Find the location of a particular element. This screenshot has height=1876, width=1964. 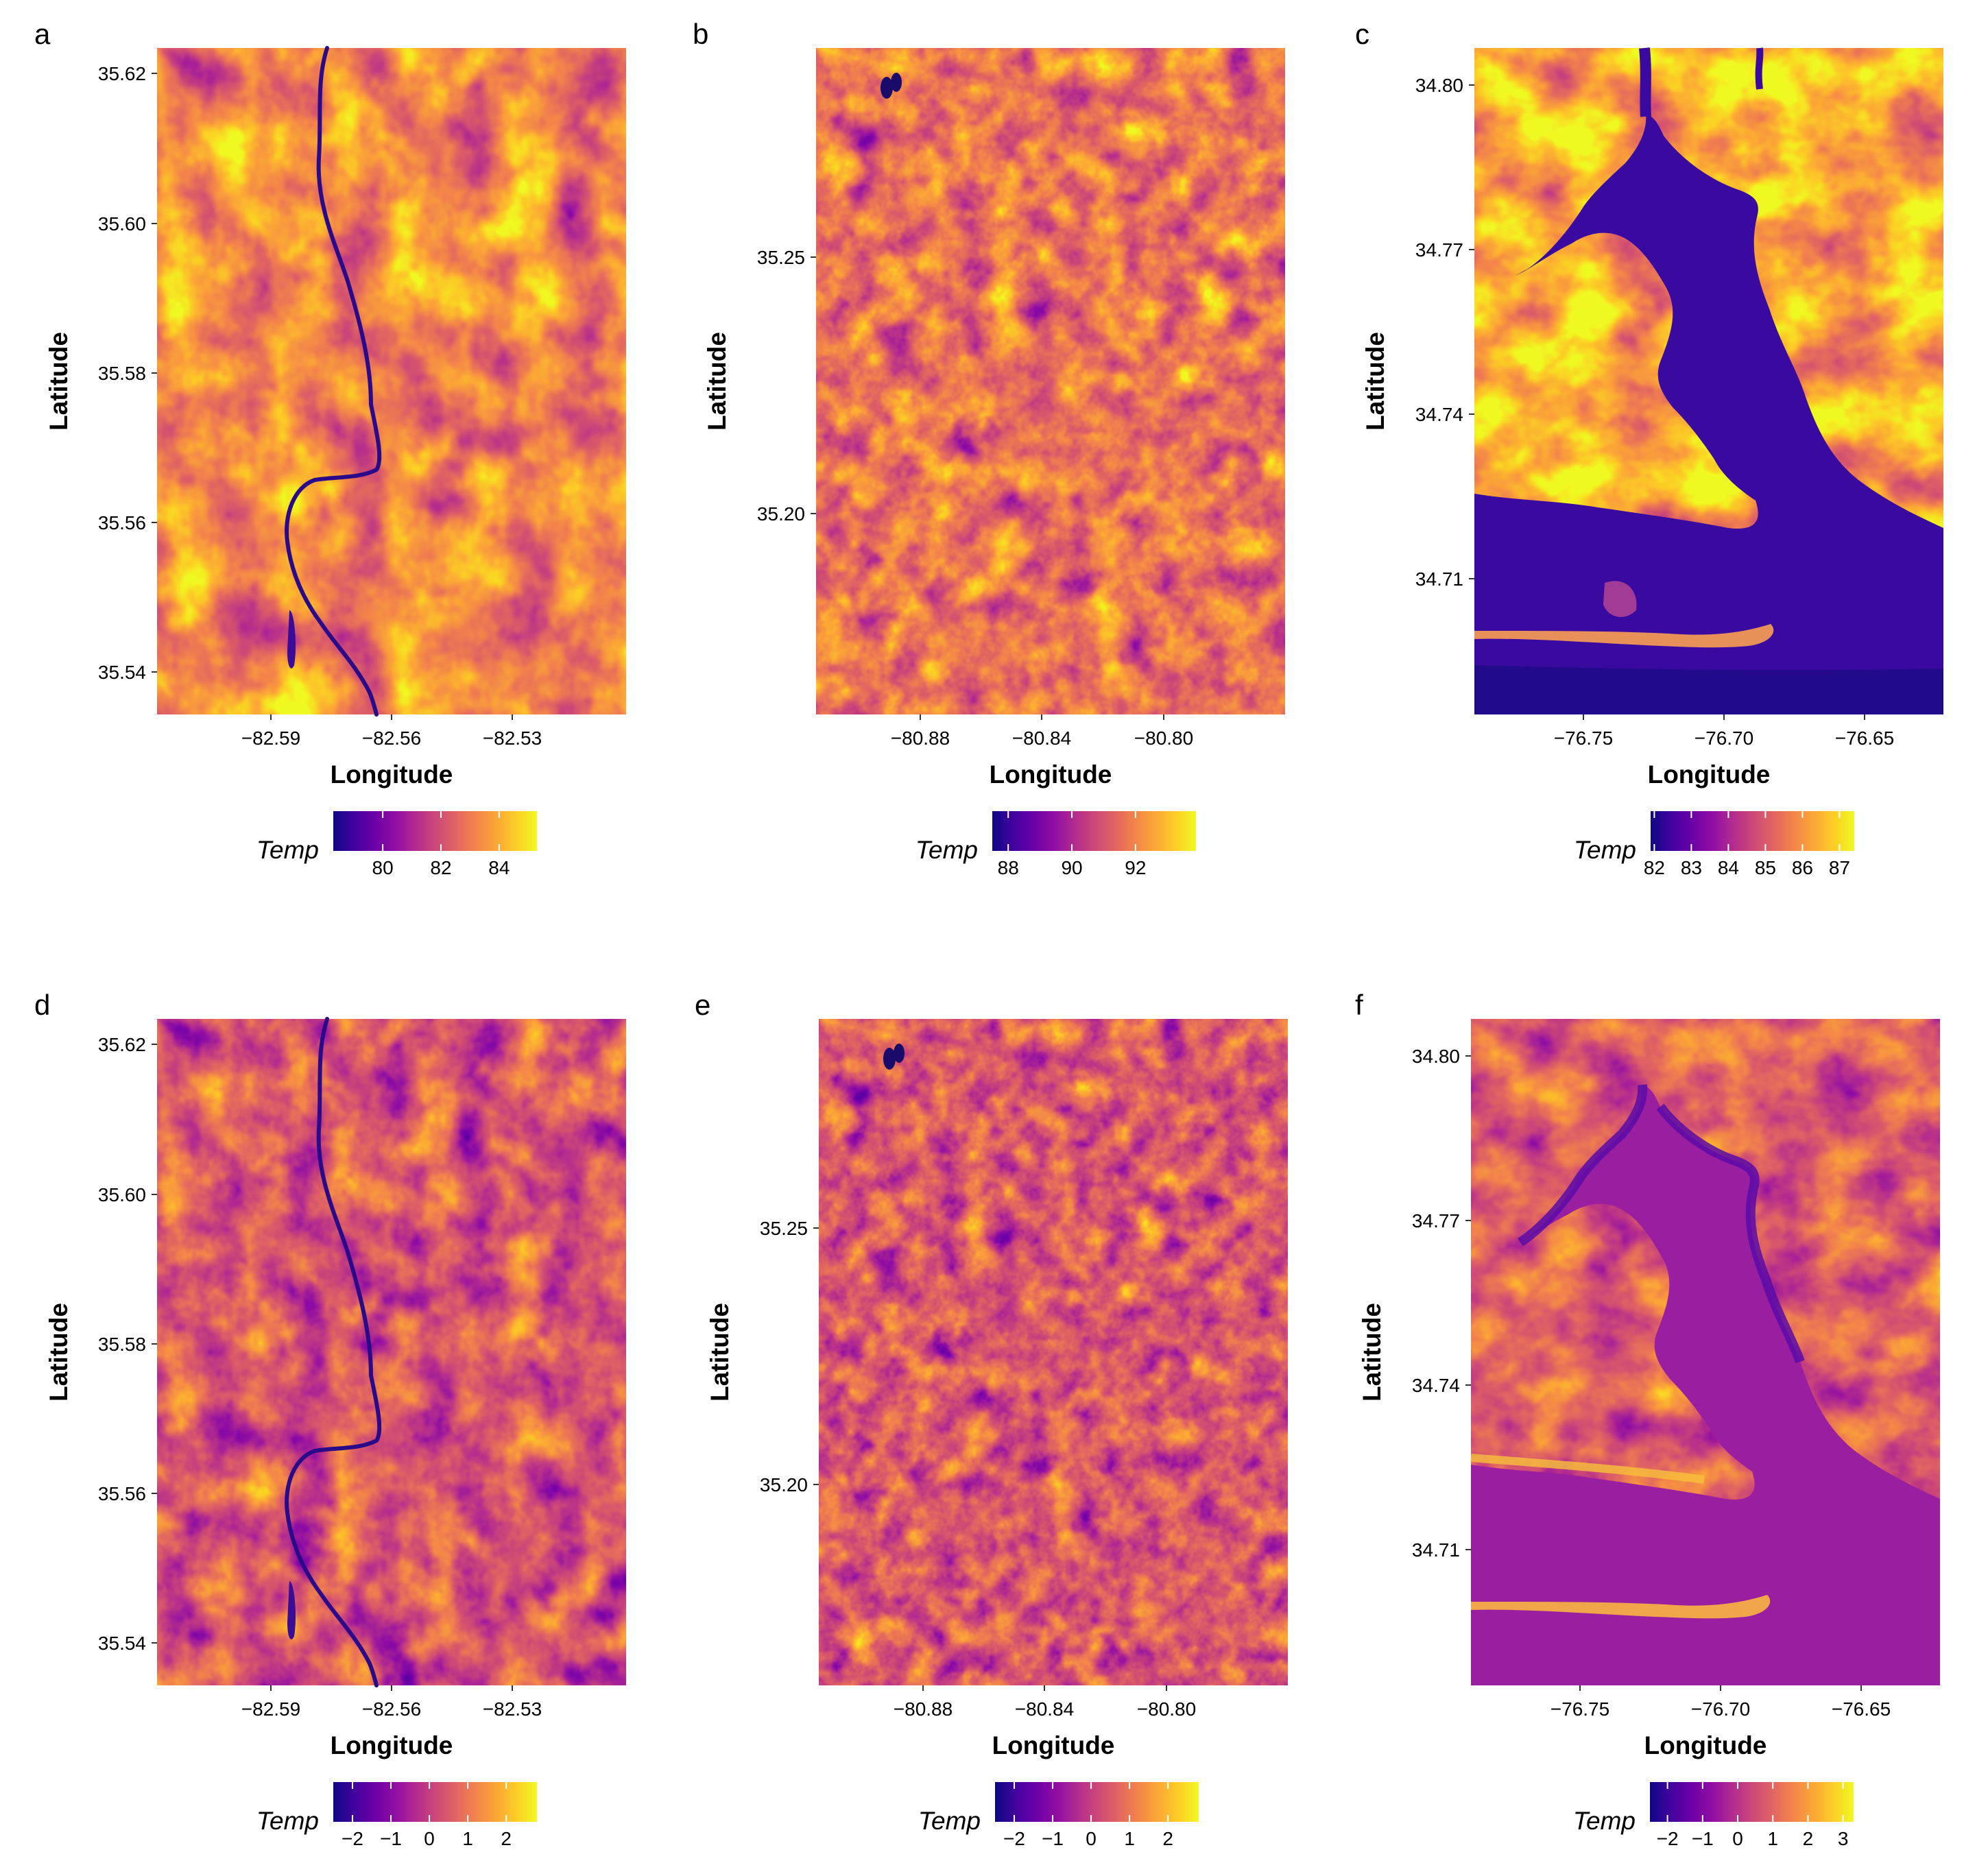

y-tick-label: 35.56 is located at coordinates (122, 1493).